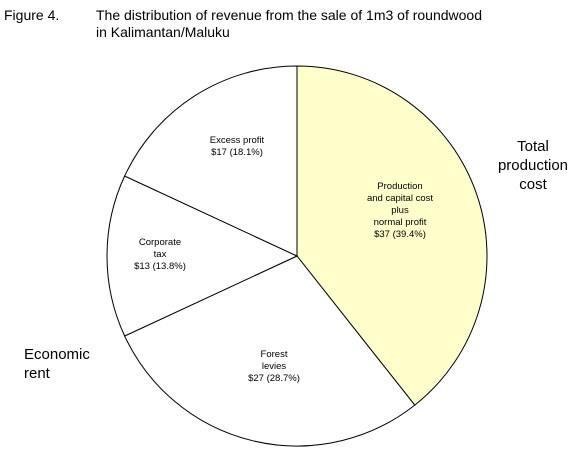  I want to click on economic-rent-label-line-2: rent, so click(37, 373).